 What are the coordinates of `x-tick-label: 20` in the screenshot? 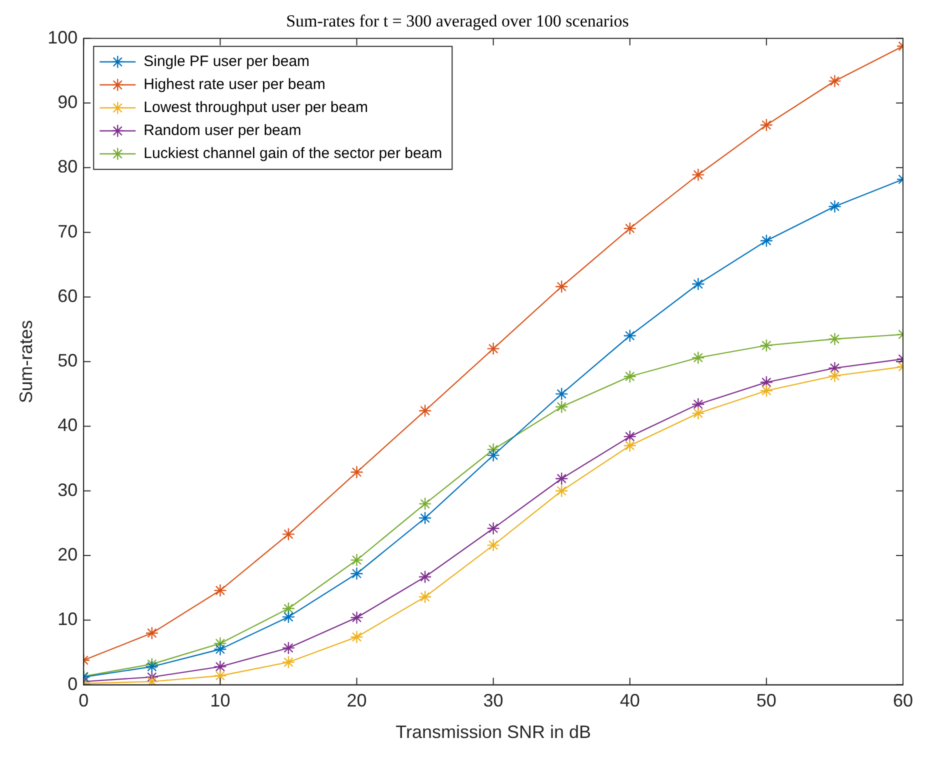 It's located at (356, 700).